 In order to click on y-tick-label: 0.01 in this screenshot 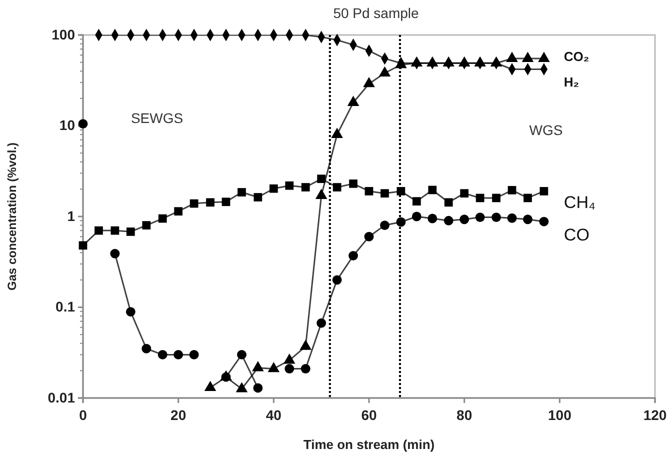, I will do `click(62, 397)`.